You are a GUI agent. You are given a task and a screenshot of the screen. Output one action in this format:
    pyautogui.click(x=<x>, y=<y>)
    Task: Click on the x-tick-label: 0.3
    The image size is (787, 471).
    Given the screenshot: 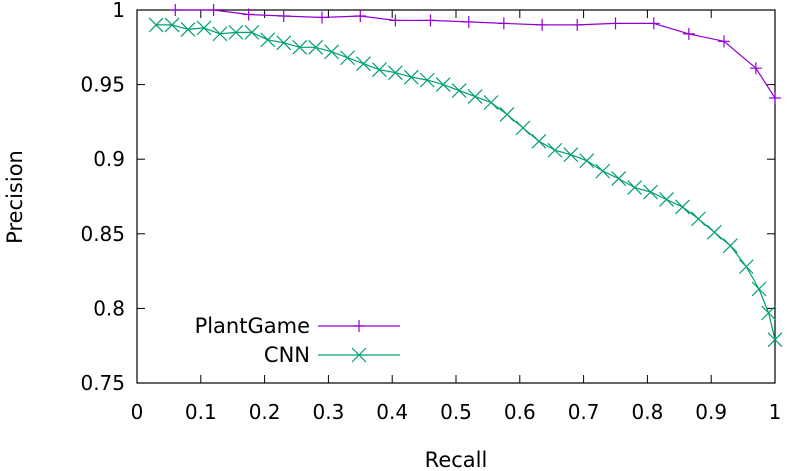 What is the action you would take?
    pyautogui.click(x=328, y=412)
    